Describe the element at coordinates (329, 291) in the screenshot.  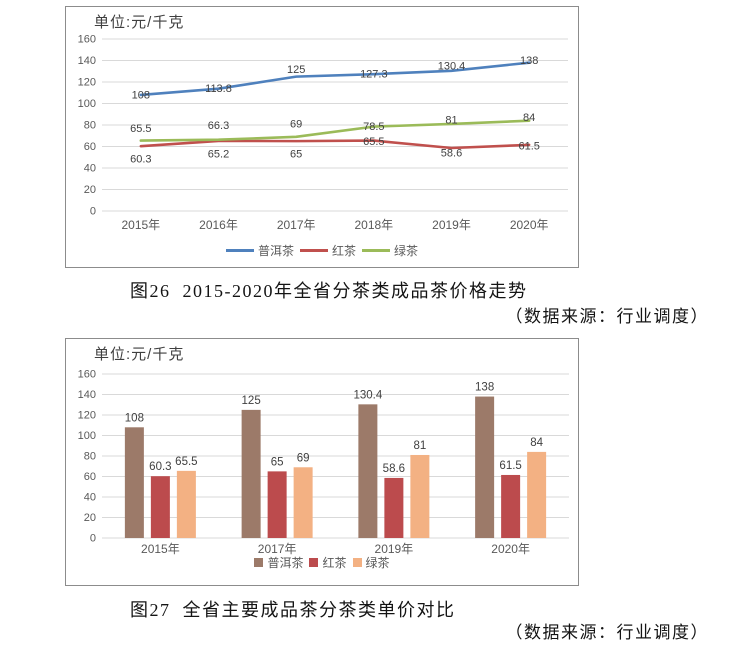
I see `figure-caption: 图26 2015-2020年全省分茶类成品茶价格走势` at that location.